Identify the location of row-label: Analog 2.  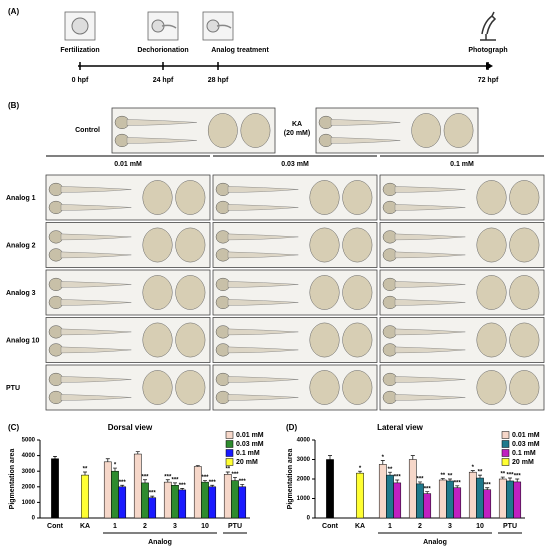
(21, 245).